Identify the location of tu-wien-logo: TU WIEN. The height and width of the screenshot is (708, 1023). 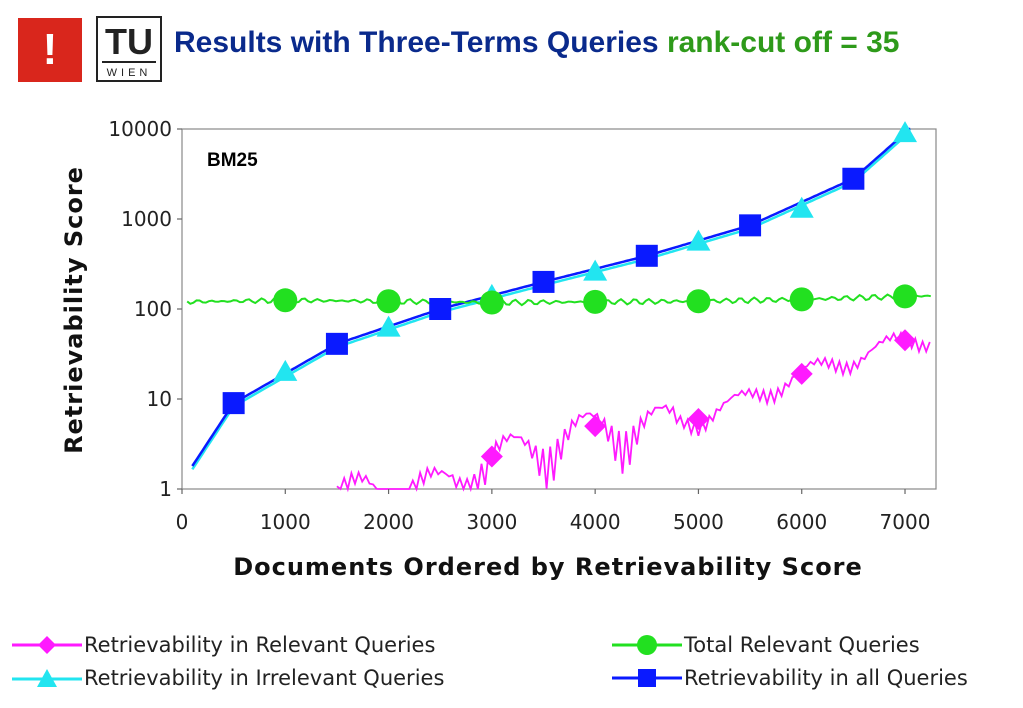
(129, 49).